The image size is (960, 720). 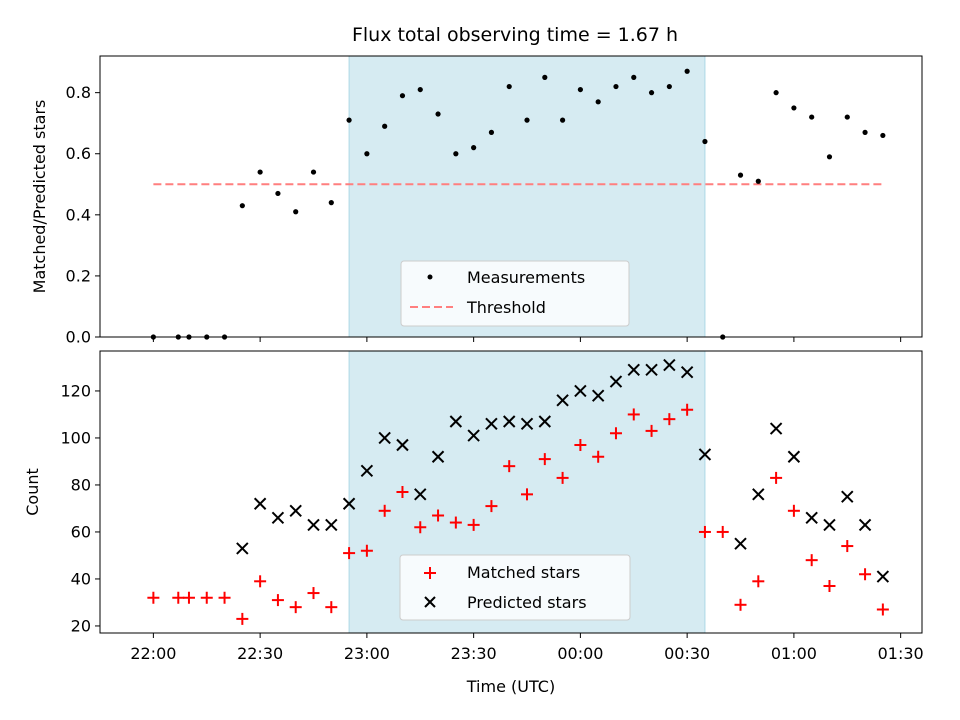 What do you see at coordinates (580, 653) in the screenshot?
I see `bottom-xtick-label-4: 00:00` at bounding box center [580, 653].